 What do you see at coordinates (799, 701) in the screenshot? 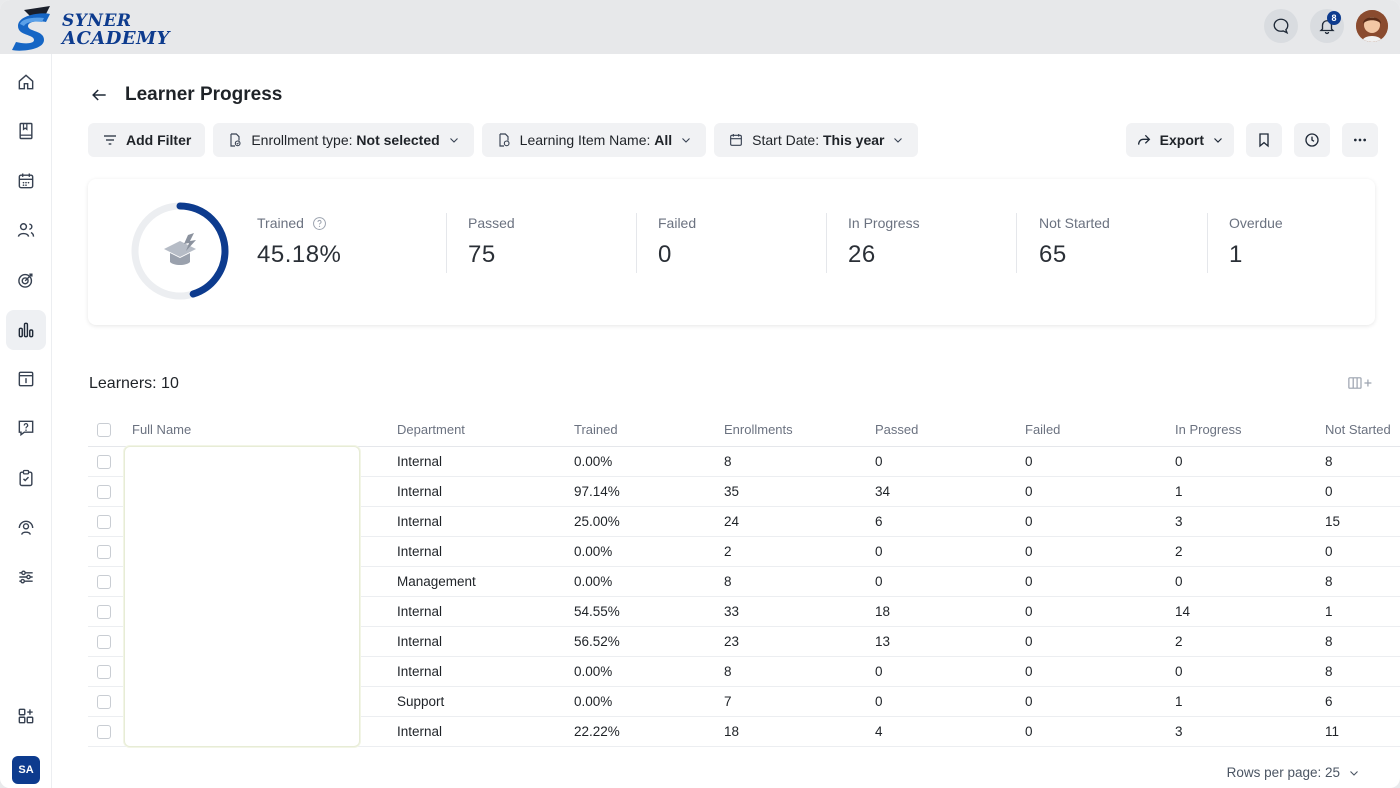
I see `cell-enrollments: 7` at bounding box center [799, 701].